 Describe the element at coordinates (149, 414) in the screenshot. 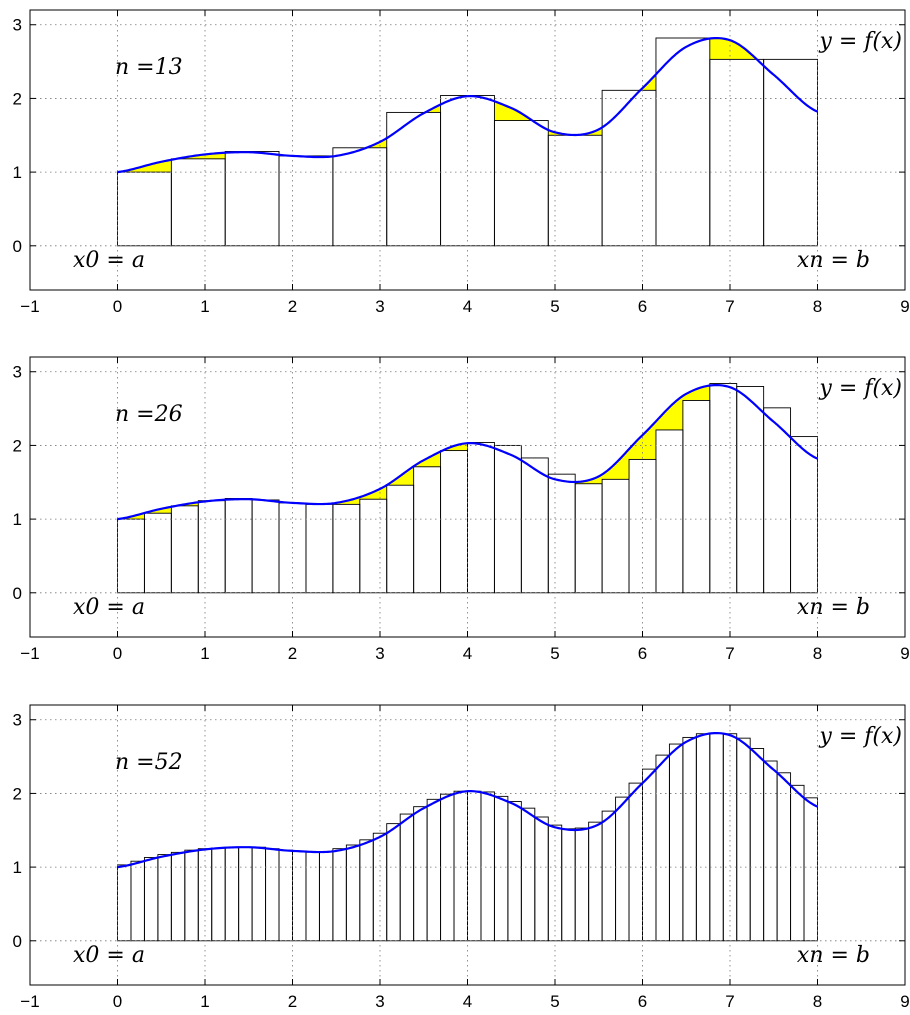

I see `n-label: n =26` at that location.